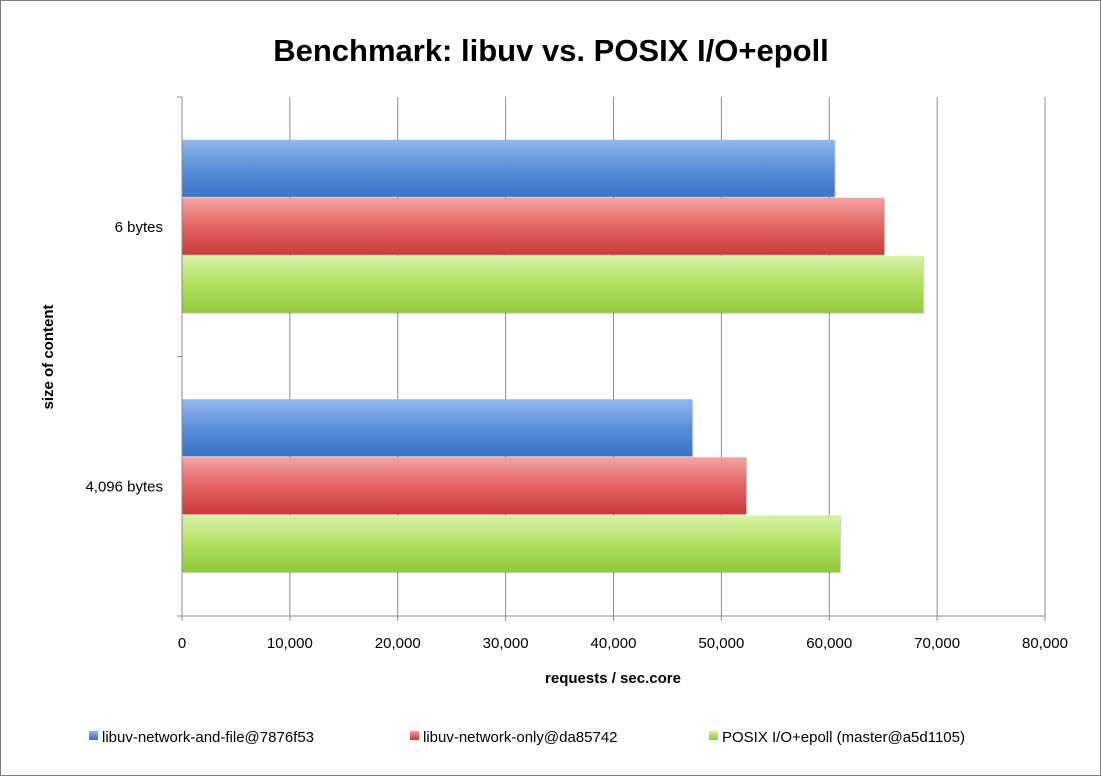  I want to click on x-tick-label: 10,000, so click(290, 643).